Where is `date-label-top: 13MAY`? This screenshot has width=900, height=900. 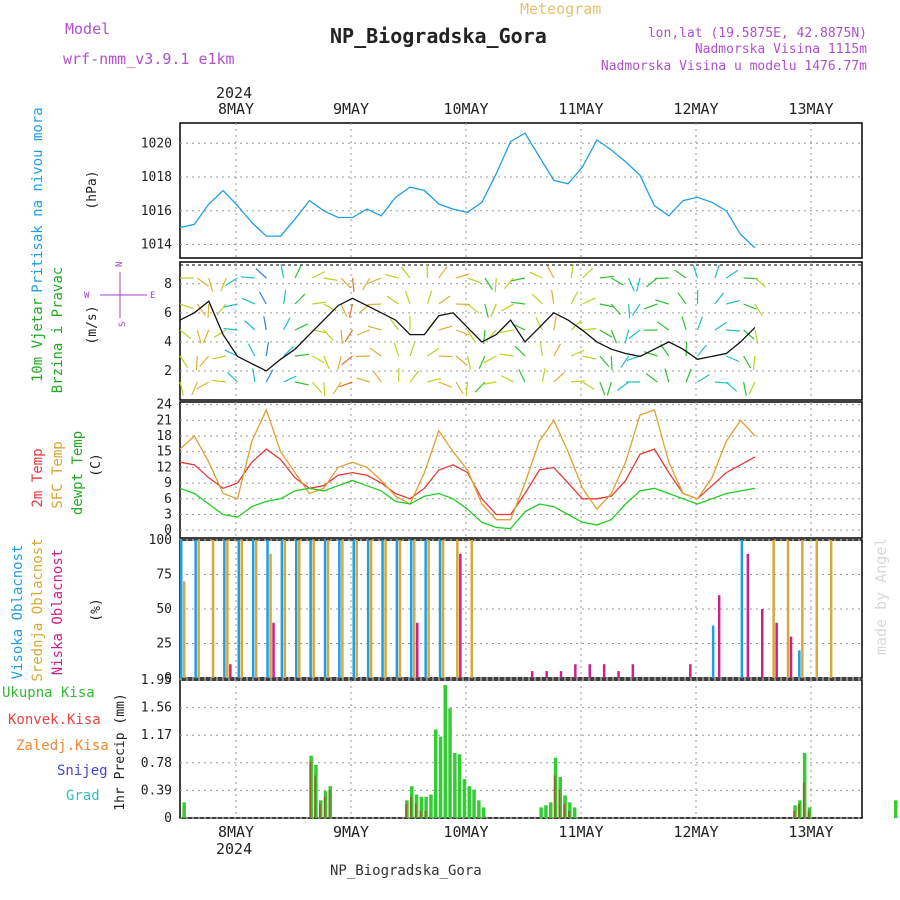 date-label-top: 13MAY is located at coordinates (810, 109).